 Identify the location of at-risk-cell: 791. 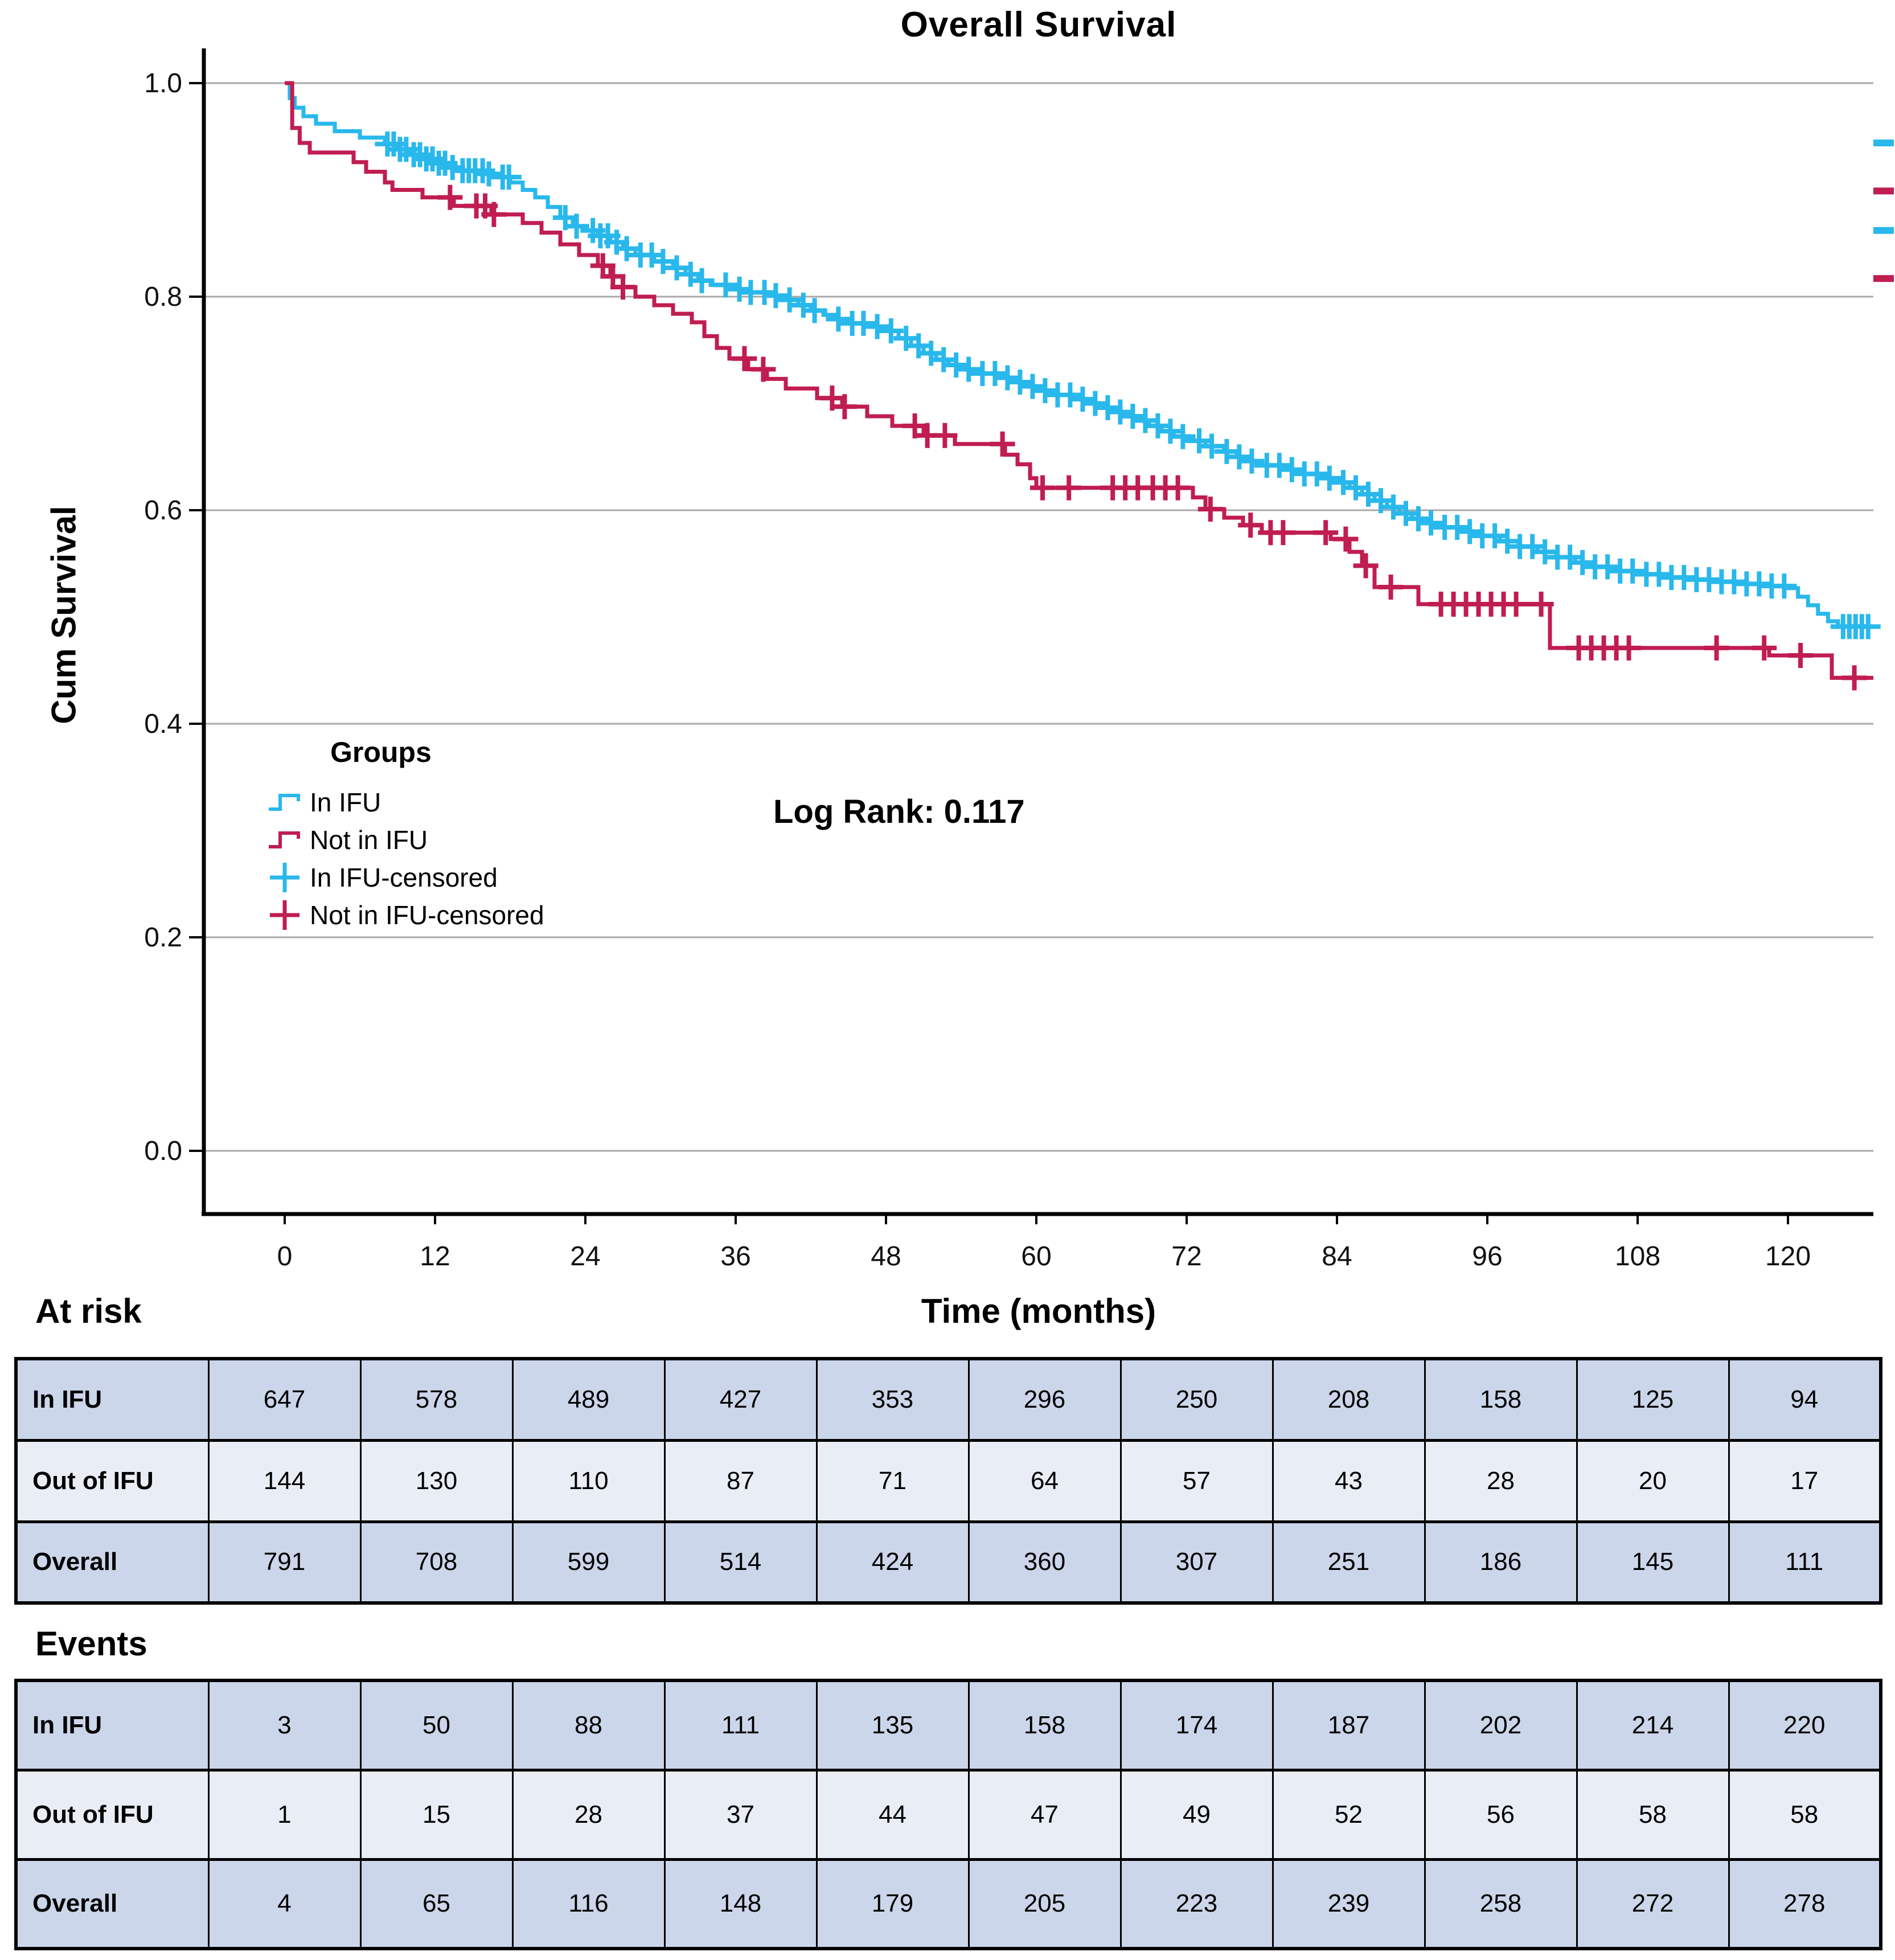
(284, 1562).